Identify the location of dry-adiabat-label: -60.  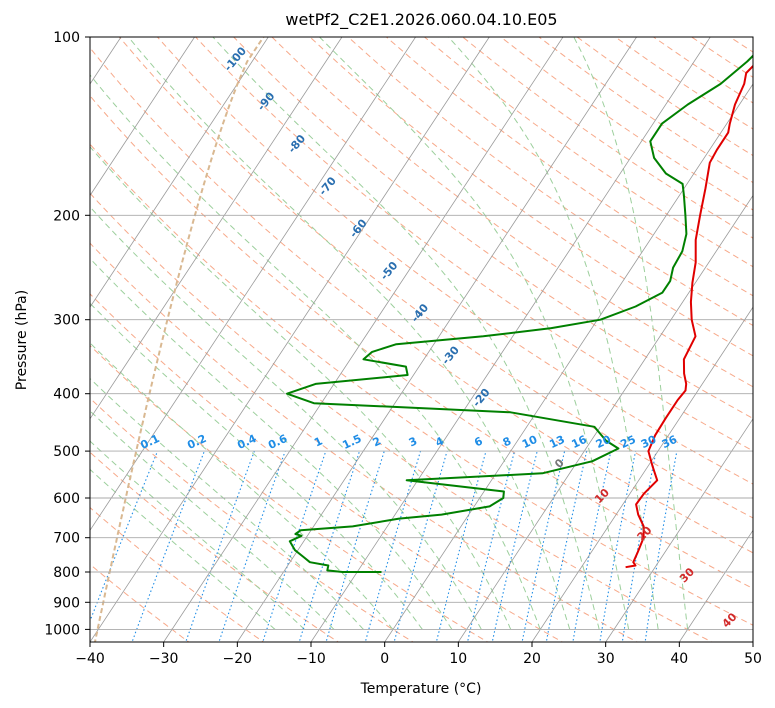
(358, 228).